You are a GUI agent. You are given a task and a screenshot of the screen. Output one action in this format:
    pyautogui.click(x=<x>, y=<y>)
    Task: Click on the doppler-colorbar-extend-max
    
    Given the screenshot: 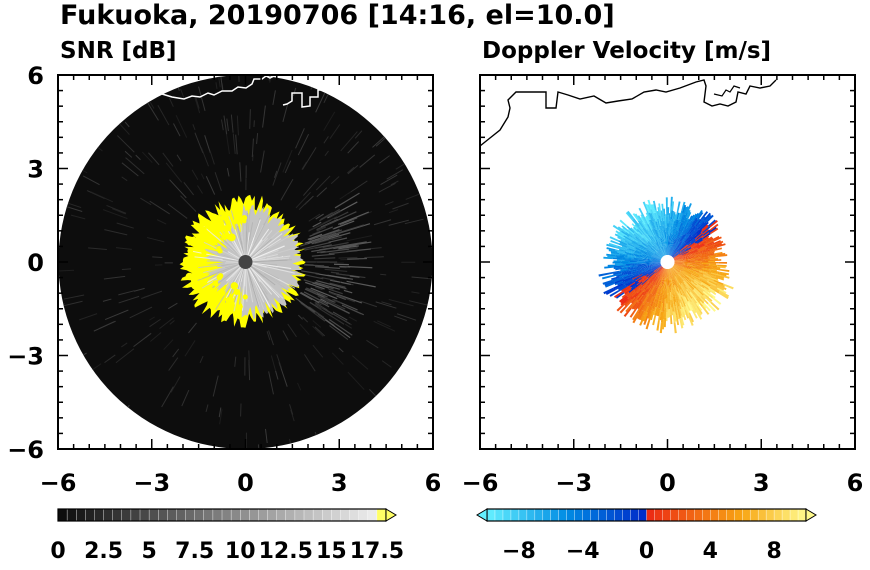 What is the action you would take?
    pyautogui.click(x=811, y=515)
    